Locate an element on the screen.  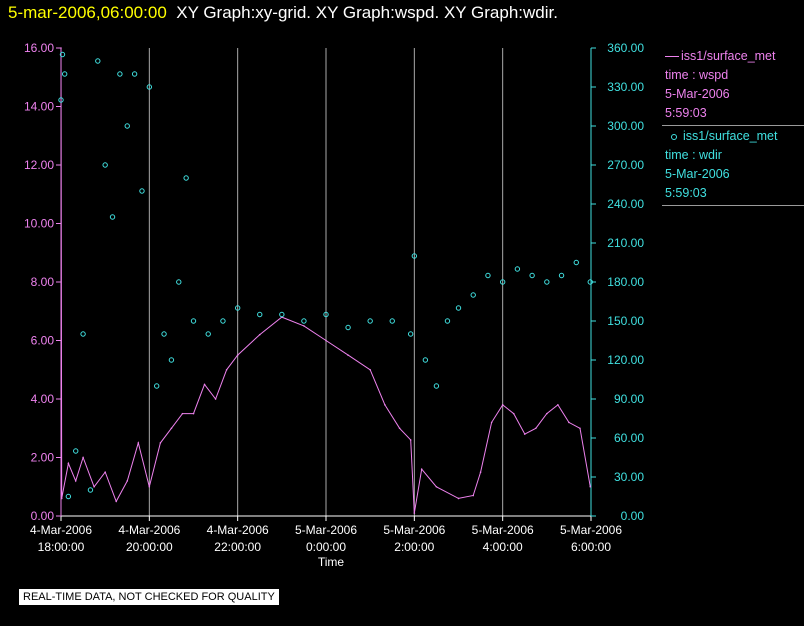
y-left-tick-label: 8.00 is located at coordinates (43, 282).